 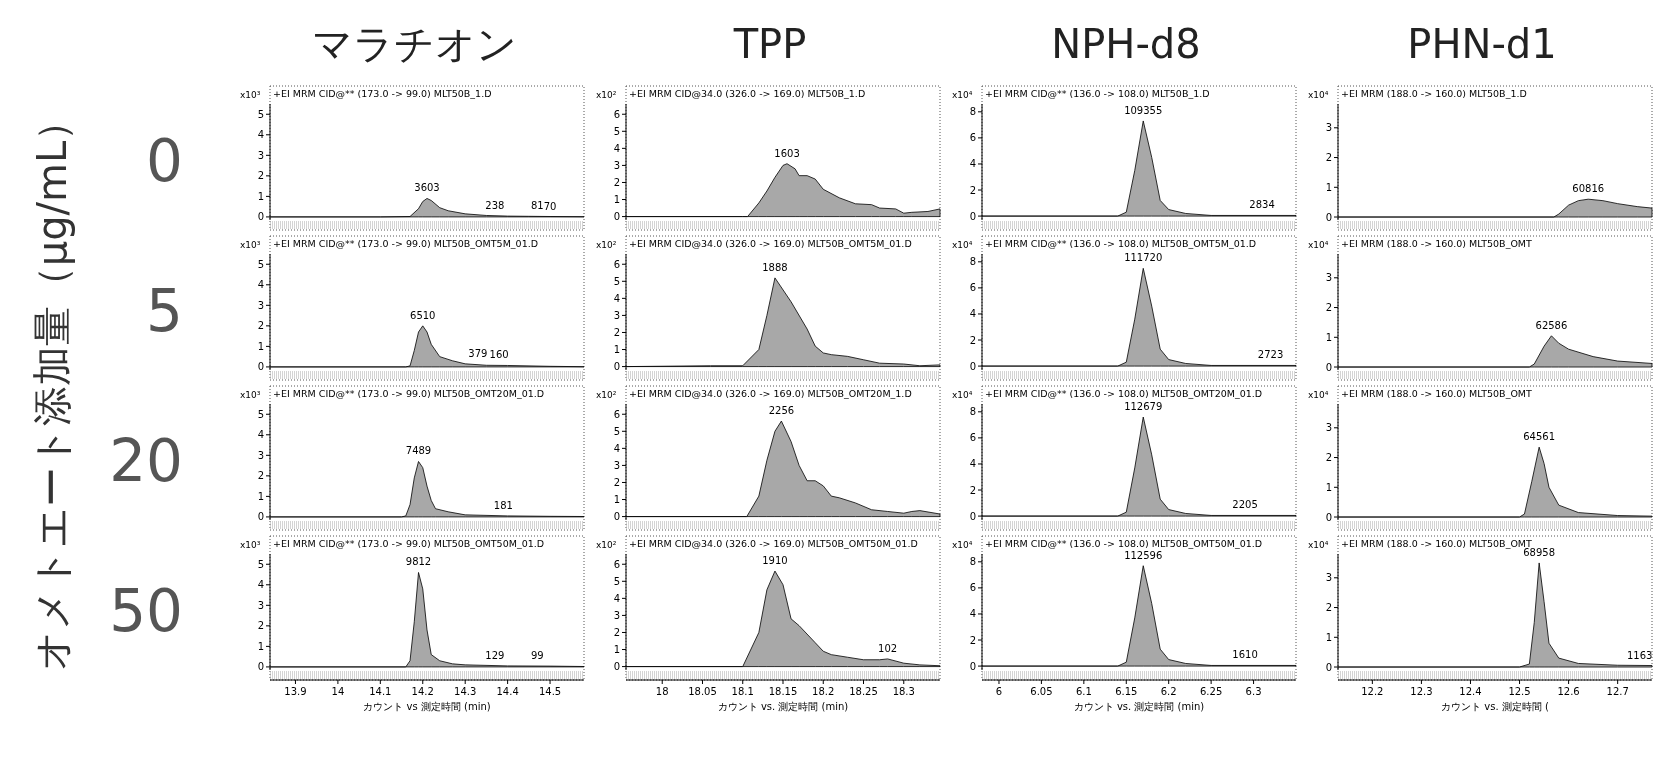 What do you see at coordinates (781, 411) in the screenshot?
I see `annotation: 2256` at bounding box center [781, 411].